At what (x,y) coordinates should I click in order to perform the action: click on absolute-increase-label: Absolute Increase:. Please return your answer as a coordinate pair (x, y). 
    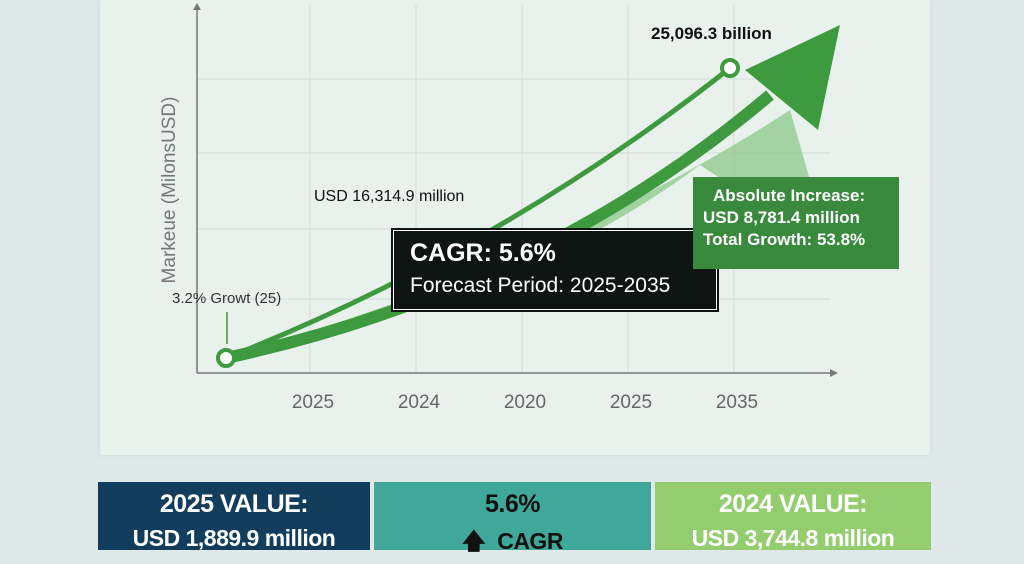
    Looking at the image, I should click on (789, 195).